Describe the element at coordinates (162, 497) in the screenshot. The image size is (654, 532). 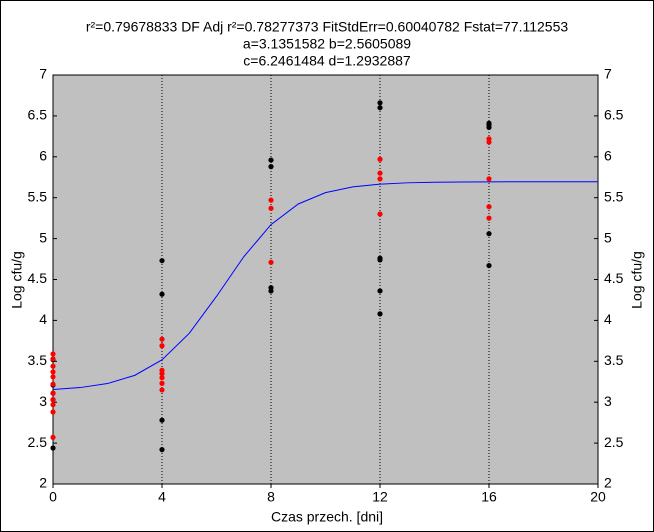
I see `x-tick-label: 4` at that location.